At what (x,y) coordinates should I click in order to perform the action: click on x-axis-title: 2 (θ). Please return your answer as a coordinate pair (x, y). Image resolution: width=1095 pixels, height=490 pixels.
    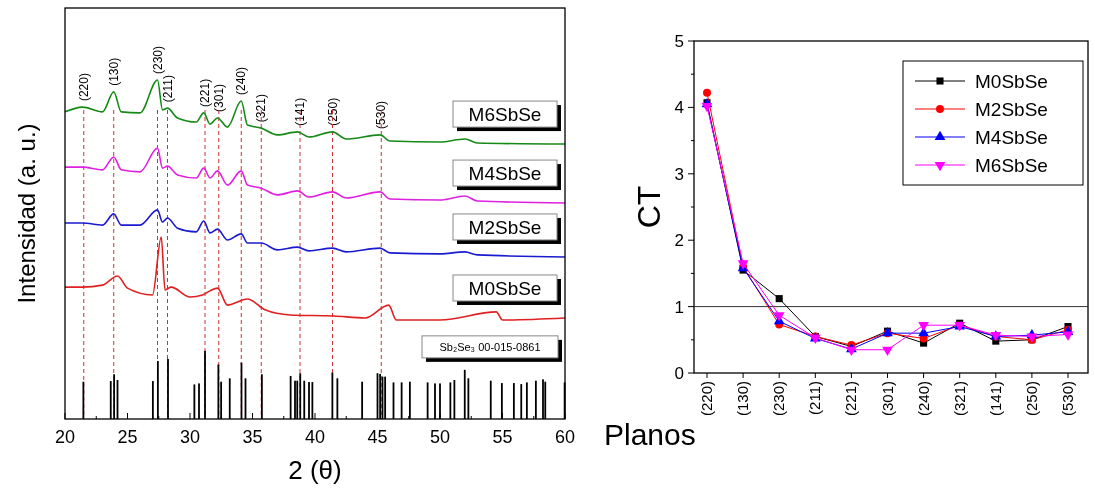
    Looking at the image, I should click on (315, 470).